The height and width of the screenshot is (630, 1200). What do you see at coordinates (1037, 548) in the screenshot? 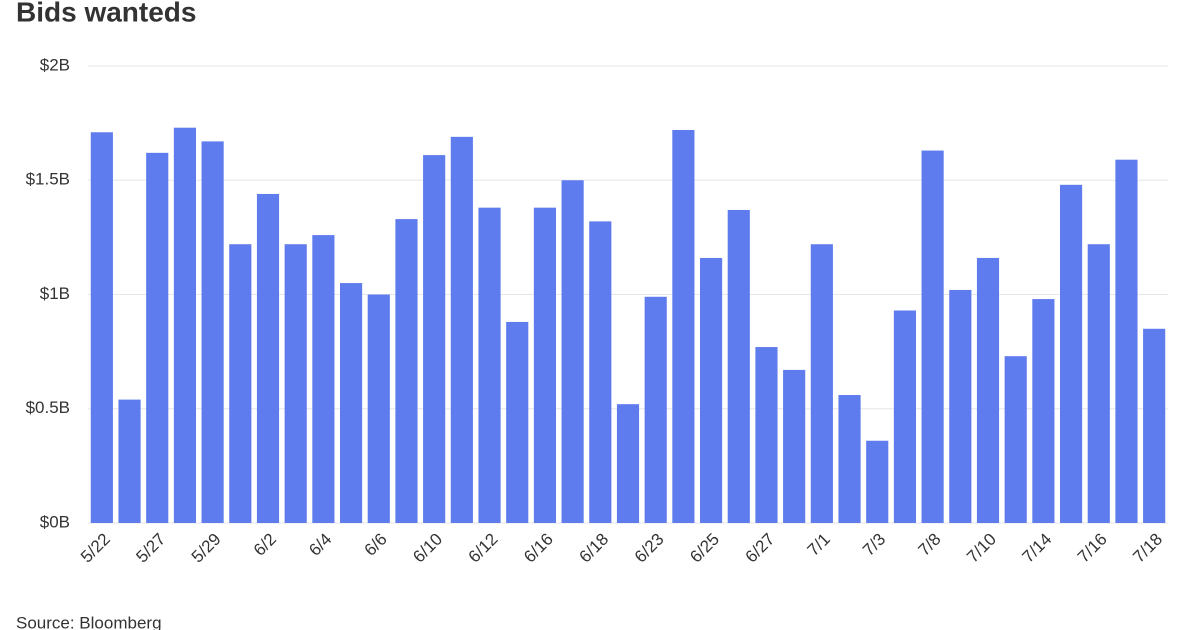
I see `x-tick-label: 7/14` at bounding box center [1037, 548].